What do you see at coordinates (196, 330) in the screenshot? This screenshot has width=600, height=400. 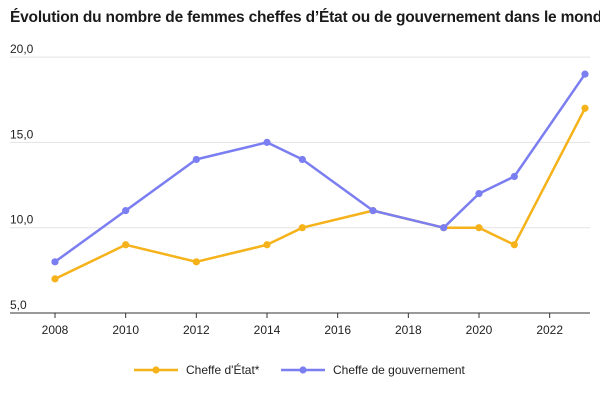 I see `x-tick-label: 2012` at bounding box center [196, 330].